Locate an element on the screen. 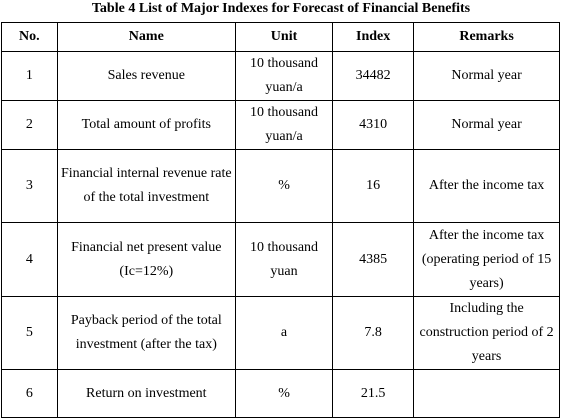 The width and height of the screenshot is (562, 420). cell-no: 1 is located at coordinates (29, 76).